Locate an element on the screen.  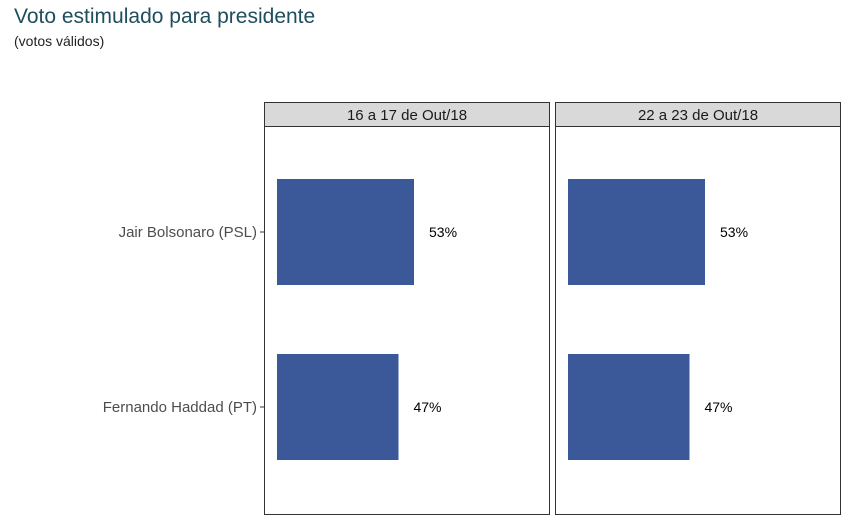
chart-subtitle: (votos válidos) is located at coordinates (59, 41).